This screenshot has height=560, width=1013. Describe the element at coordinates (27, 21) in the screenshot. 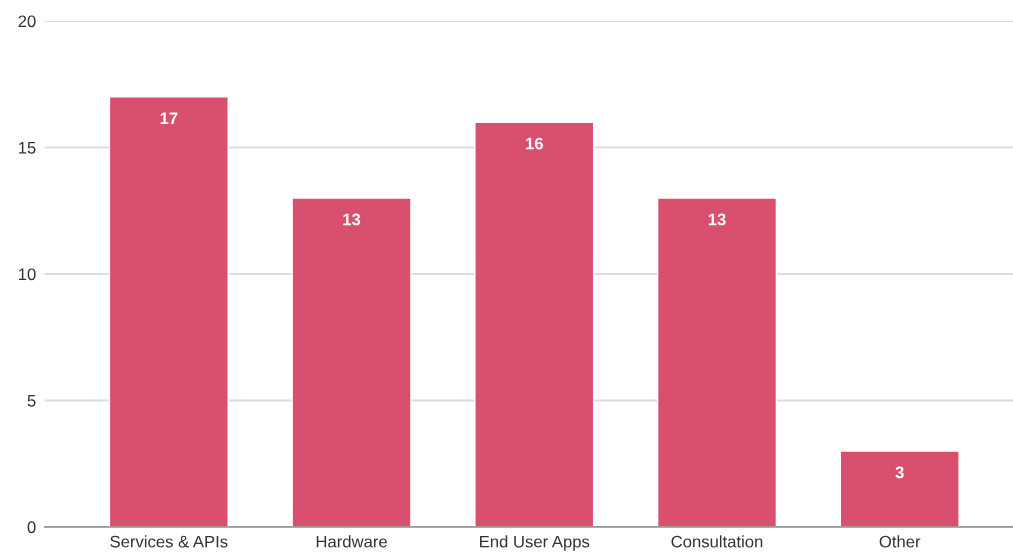

I see `y-tick-label: 20` at that location.